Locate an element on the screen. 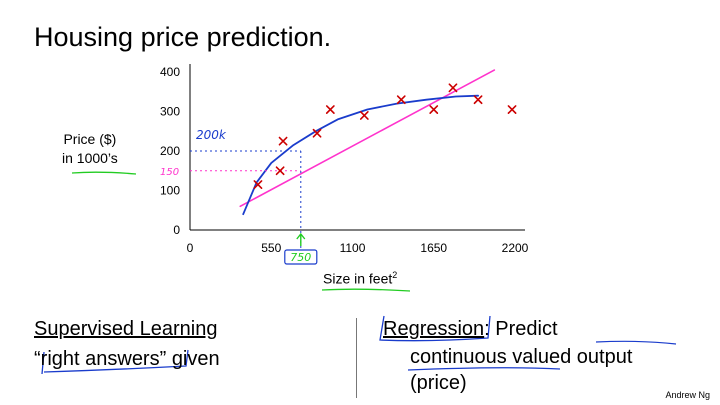 This screenshot has height=405, width=720. y-tick-label-2: 200 is located at coordinates (170, 151).